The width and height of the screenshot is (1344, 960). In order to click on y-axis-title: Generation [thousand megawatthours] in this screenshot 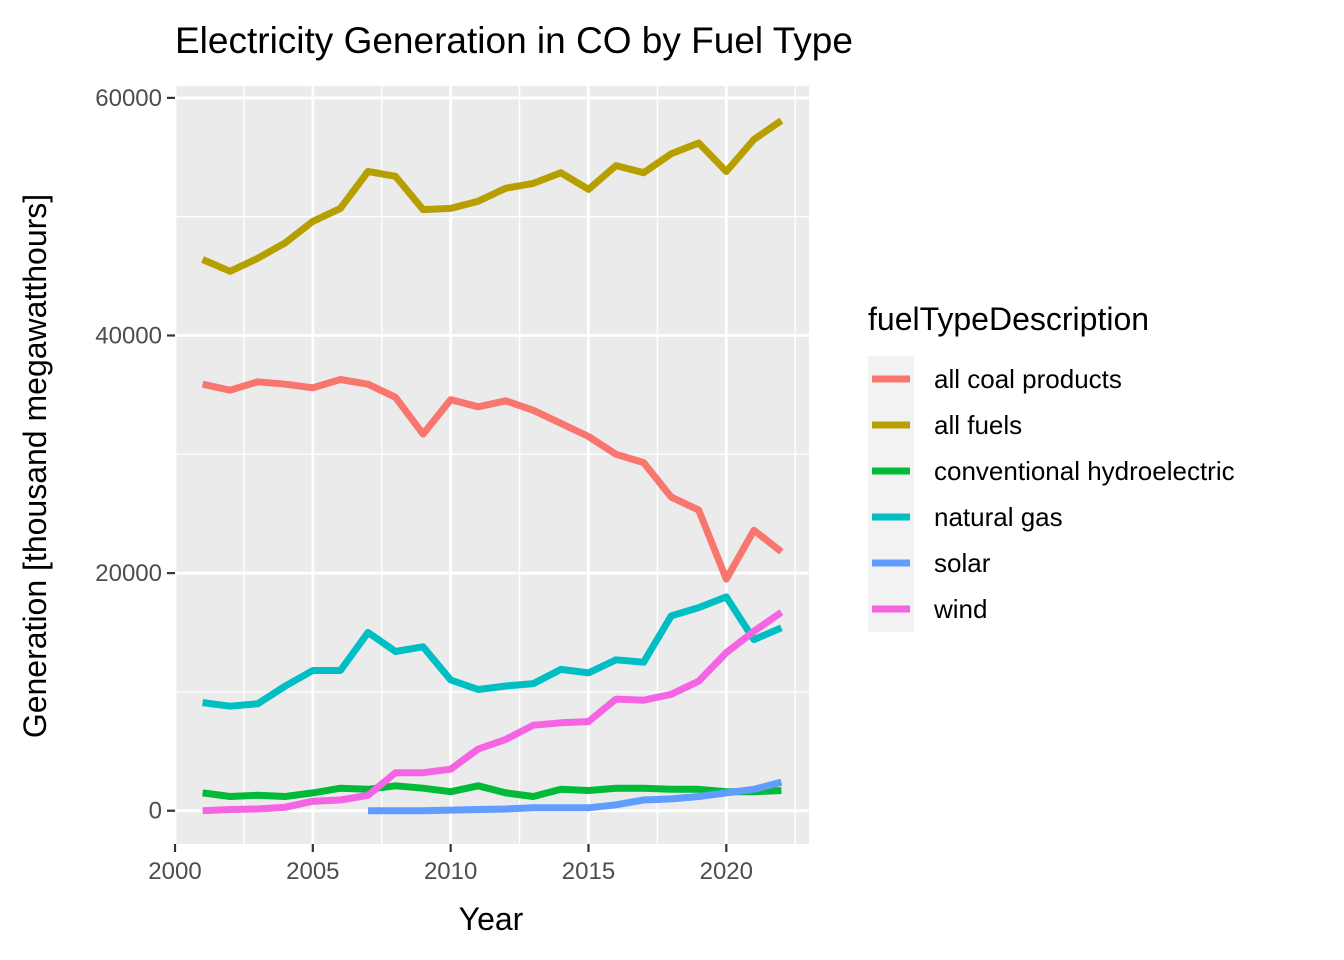, I will do `click(35, 466)`.